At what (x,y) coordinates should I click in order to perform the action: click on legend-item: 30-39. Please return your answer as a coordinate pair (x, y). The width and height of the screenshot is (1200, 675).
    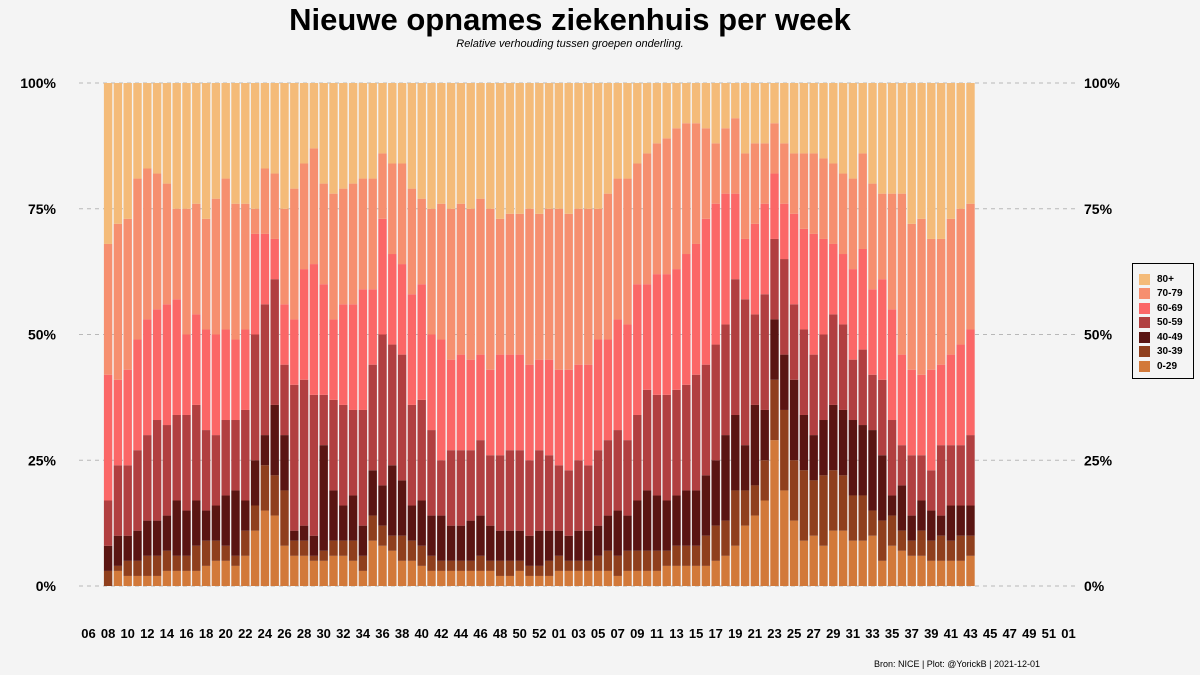
    Looking at the image, I should click on (1166, 352).